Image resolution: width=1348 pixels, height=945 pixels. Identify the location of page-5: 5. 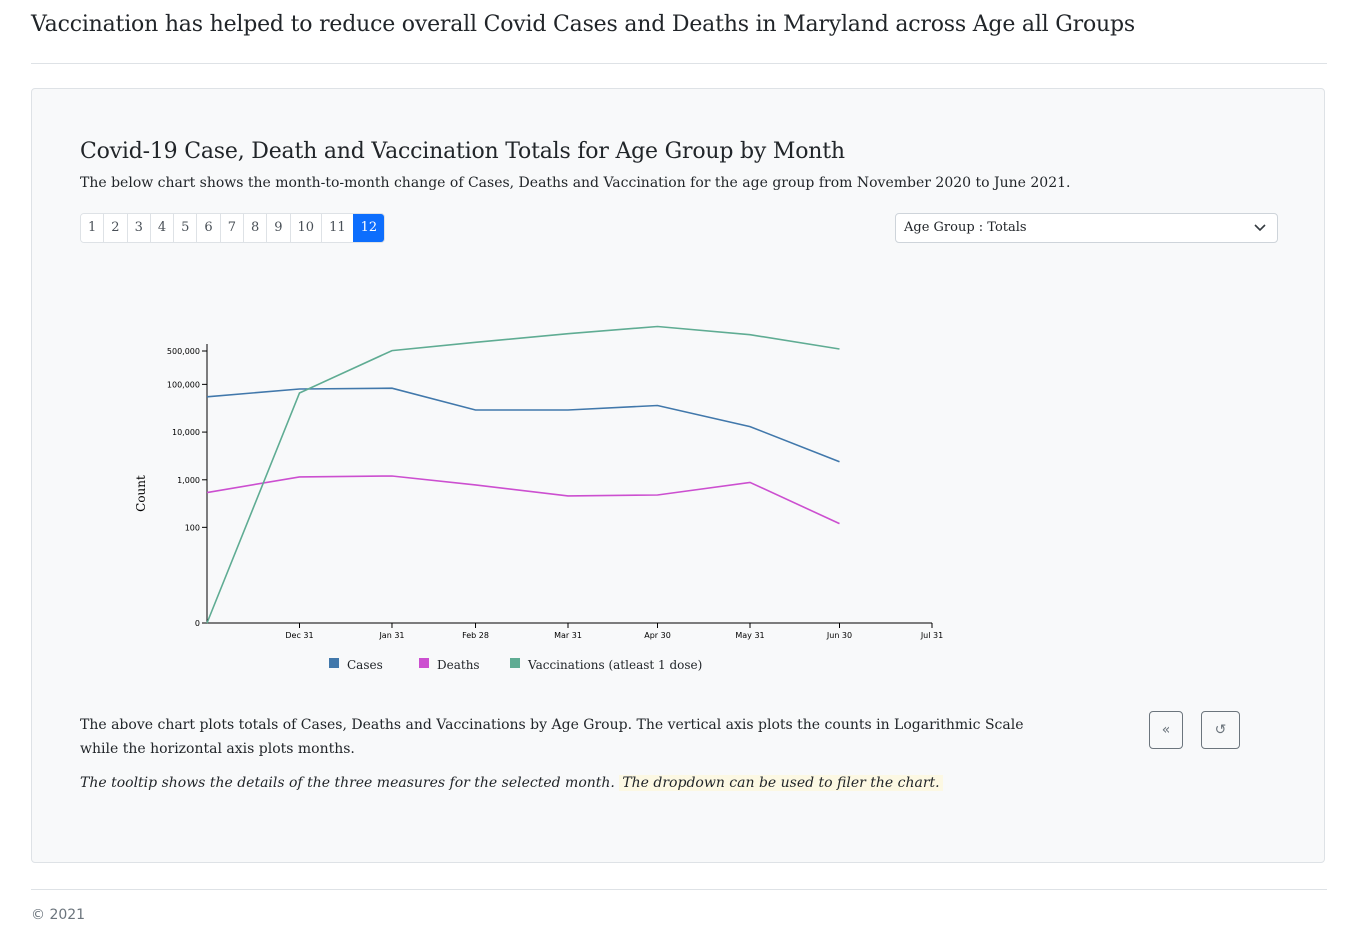
(185, 228).